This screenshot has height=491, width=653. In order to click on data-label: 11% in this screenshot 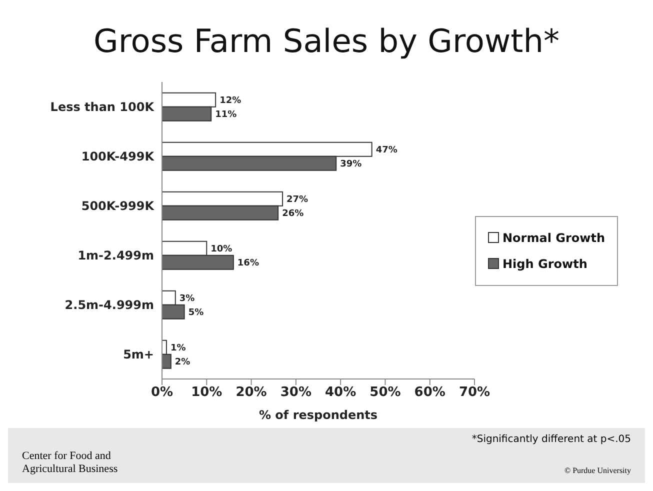, I will do `click(226, 115)`.